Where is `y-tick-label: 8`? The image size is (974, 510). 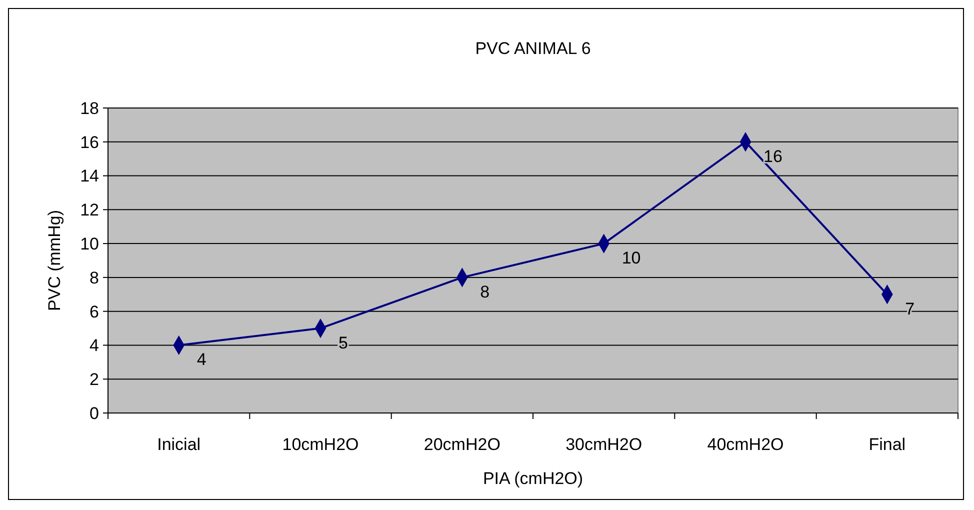
y-tick-label: 8 is located at coordinates (94, 278).